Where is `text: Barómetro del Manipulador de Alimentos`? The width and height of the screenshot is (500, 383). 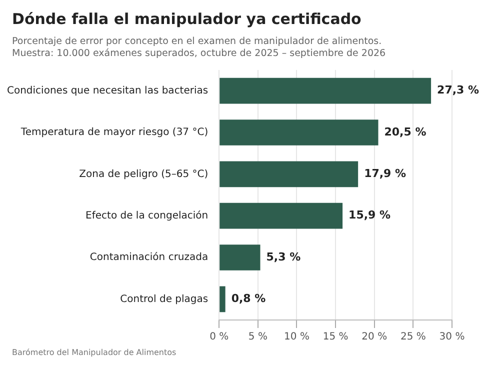
text: Barómetro del Manipulador de Alimentos is located at coordinates (95, 352).